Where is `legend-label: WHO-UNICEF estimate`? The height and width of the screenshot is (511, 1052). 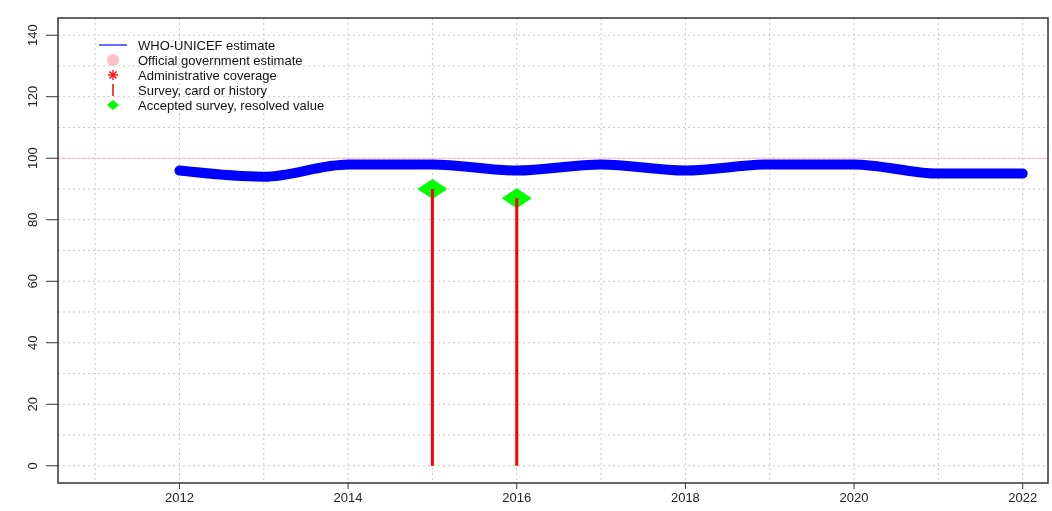 legend-label: WHO-UNICEF estimate is located at coordinates (207, 45).